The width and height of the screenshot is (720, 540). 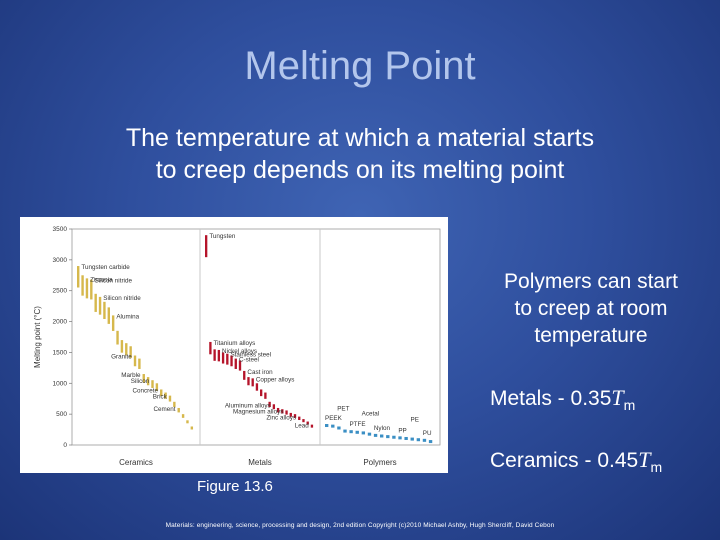 What do you see at coordinates (260, 462) in the screenshot?
I see `group-label: Metals` at bounding box center [260, 462].